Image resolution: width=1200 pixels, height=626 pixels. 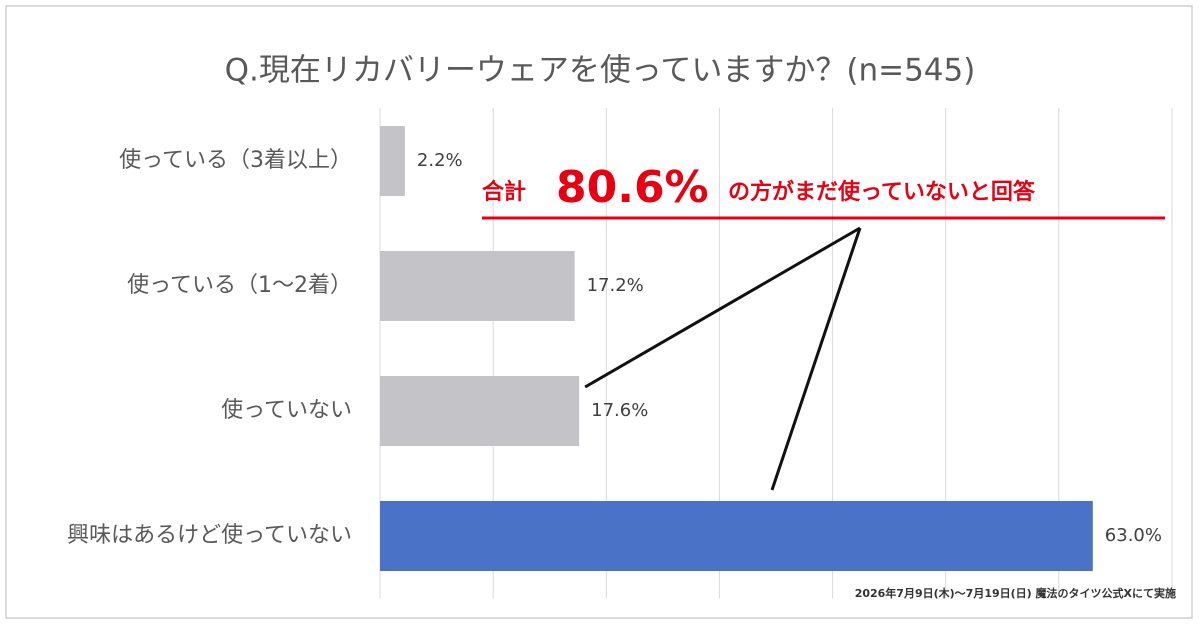 What do you see at coordinates (615, 285) in the screenshot?
I see `value-label: 17.2%` at bounding box center [615, 285].